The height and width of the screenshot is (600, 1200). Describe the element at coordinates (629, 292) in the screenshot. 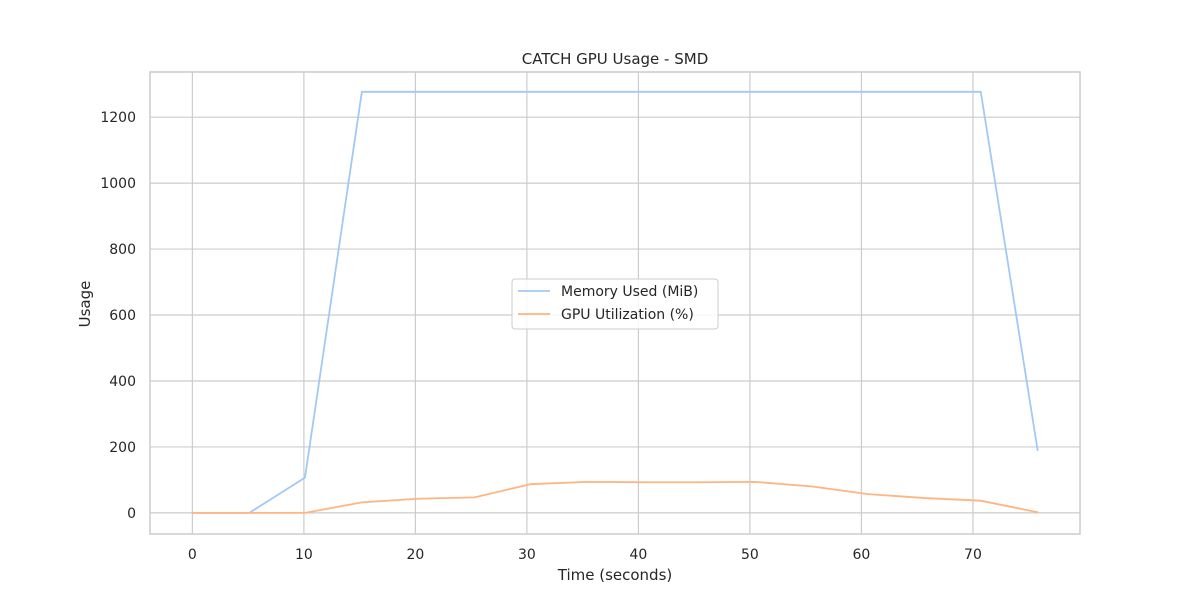

I see `legend-label: Memory Used (MiB)` at that location.